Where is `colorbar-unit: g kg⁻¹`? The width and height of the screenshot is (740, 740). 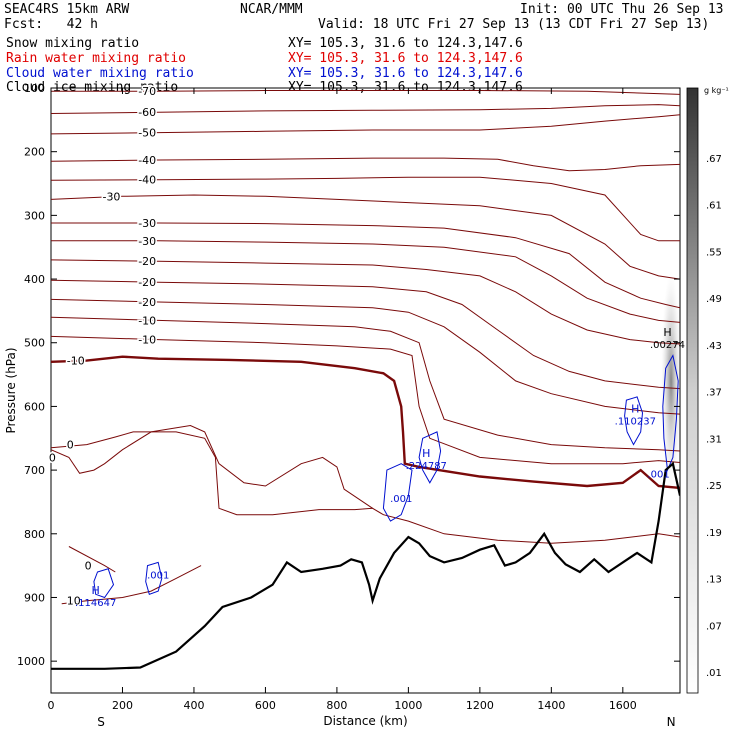
colorbar-unit: g kg⁻¹ is located at coordinates (716, 90).